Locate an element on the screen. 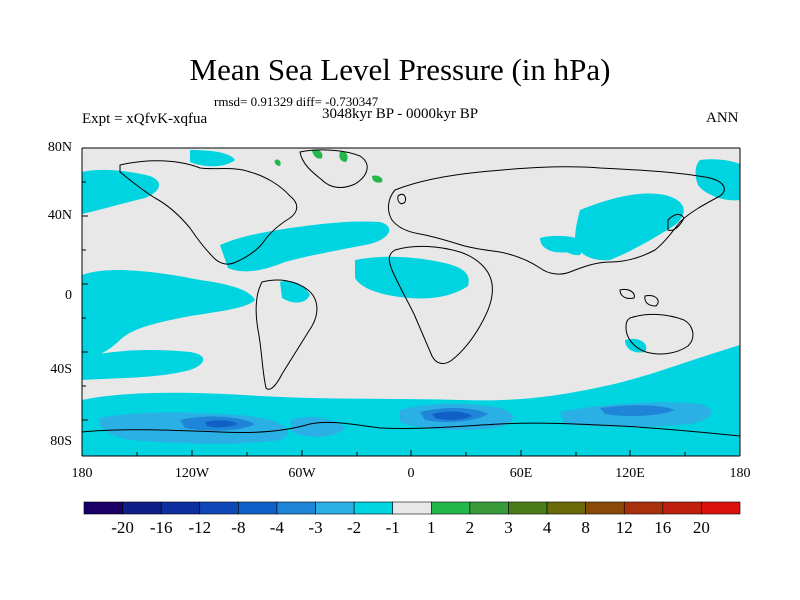 The height and width of the screenshot is (600, 800). colorbar-label: 1 is located at coordinates (431, 527).